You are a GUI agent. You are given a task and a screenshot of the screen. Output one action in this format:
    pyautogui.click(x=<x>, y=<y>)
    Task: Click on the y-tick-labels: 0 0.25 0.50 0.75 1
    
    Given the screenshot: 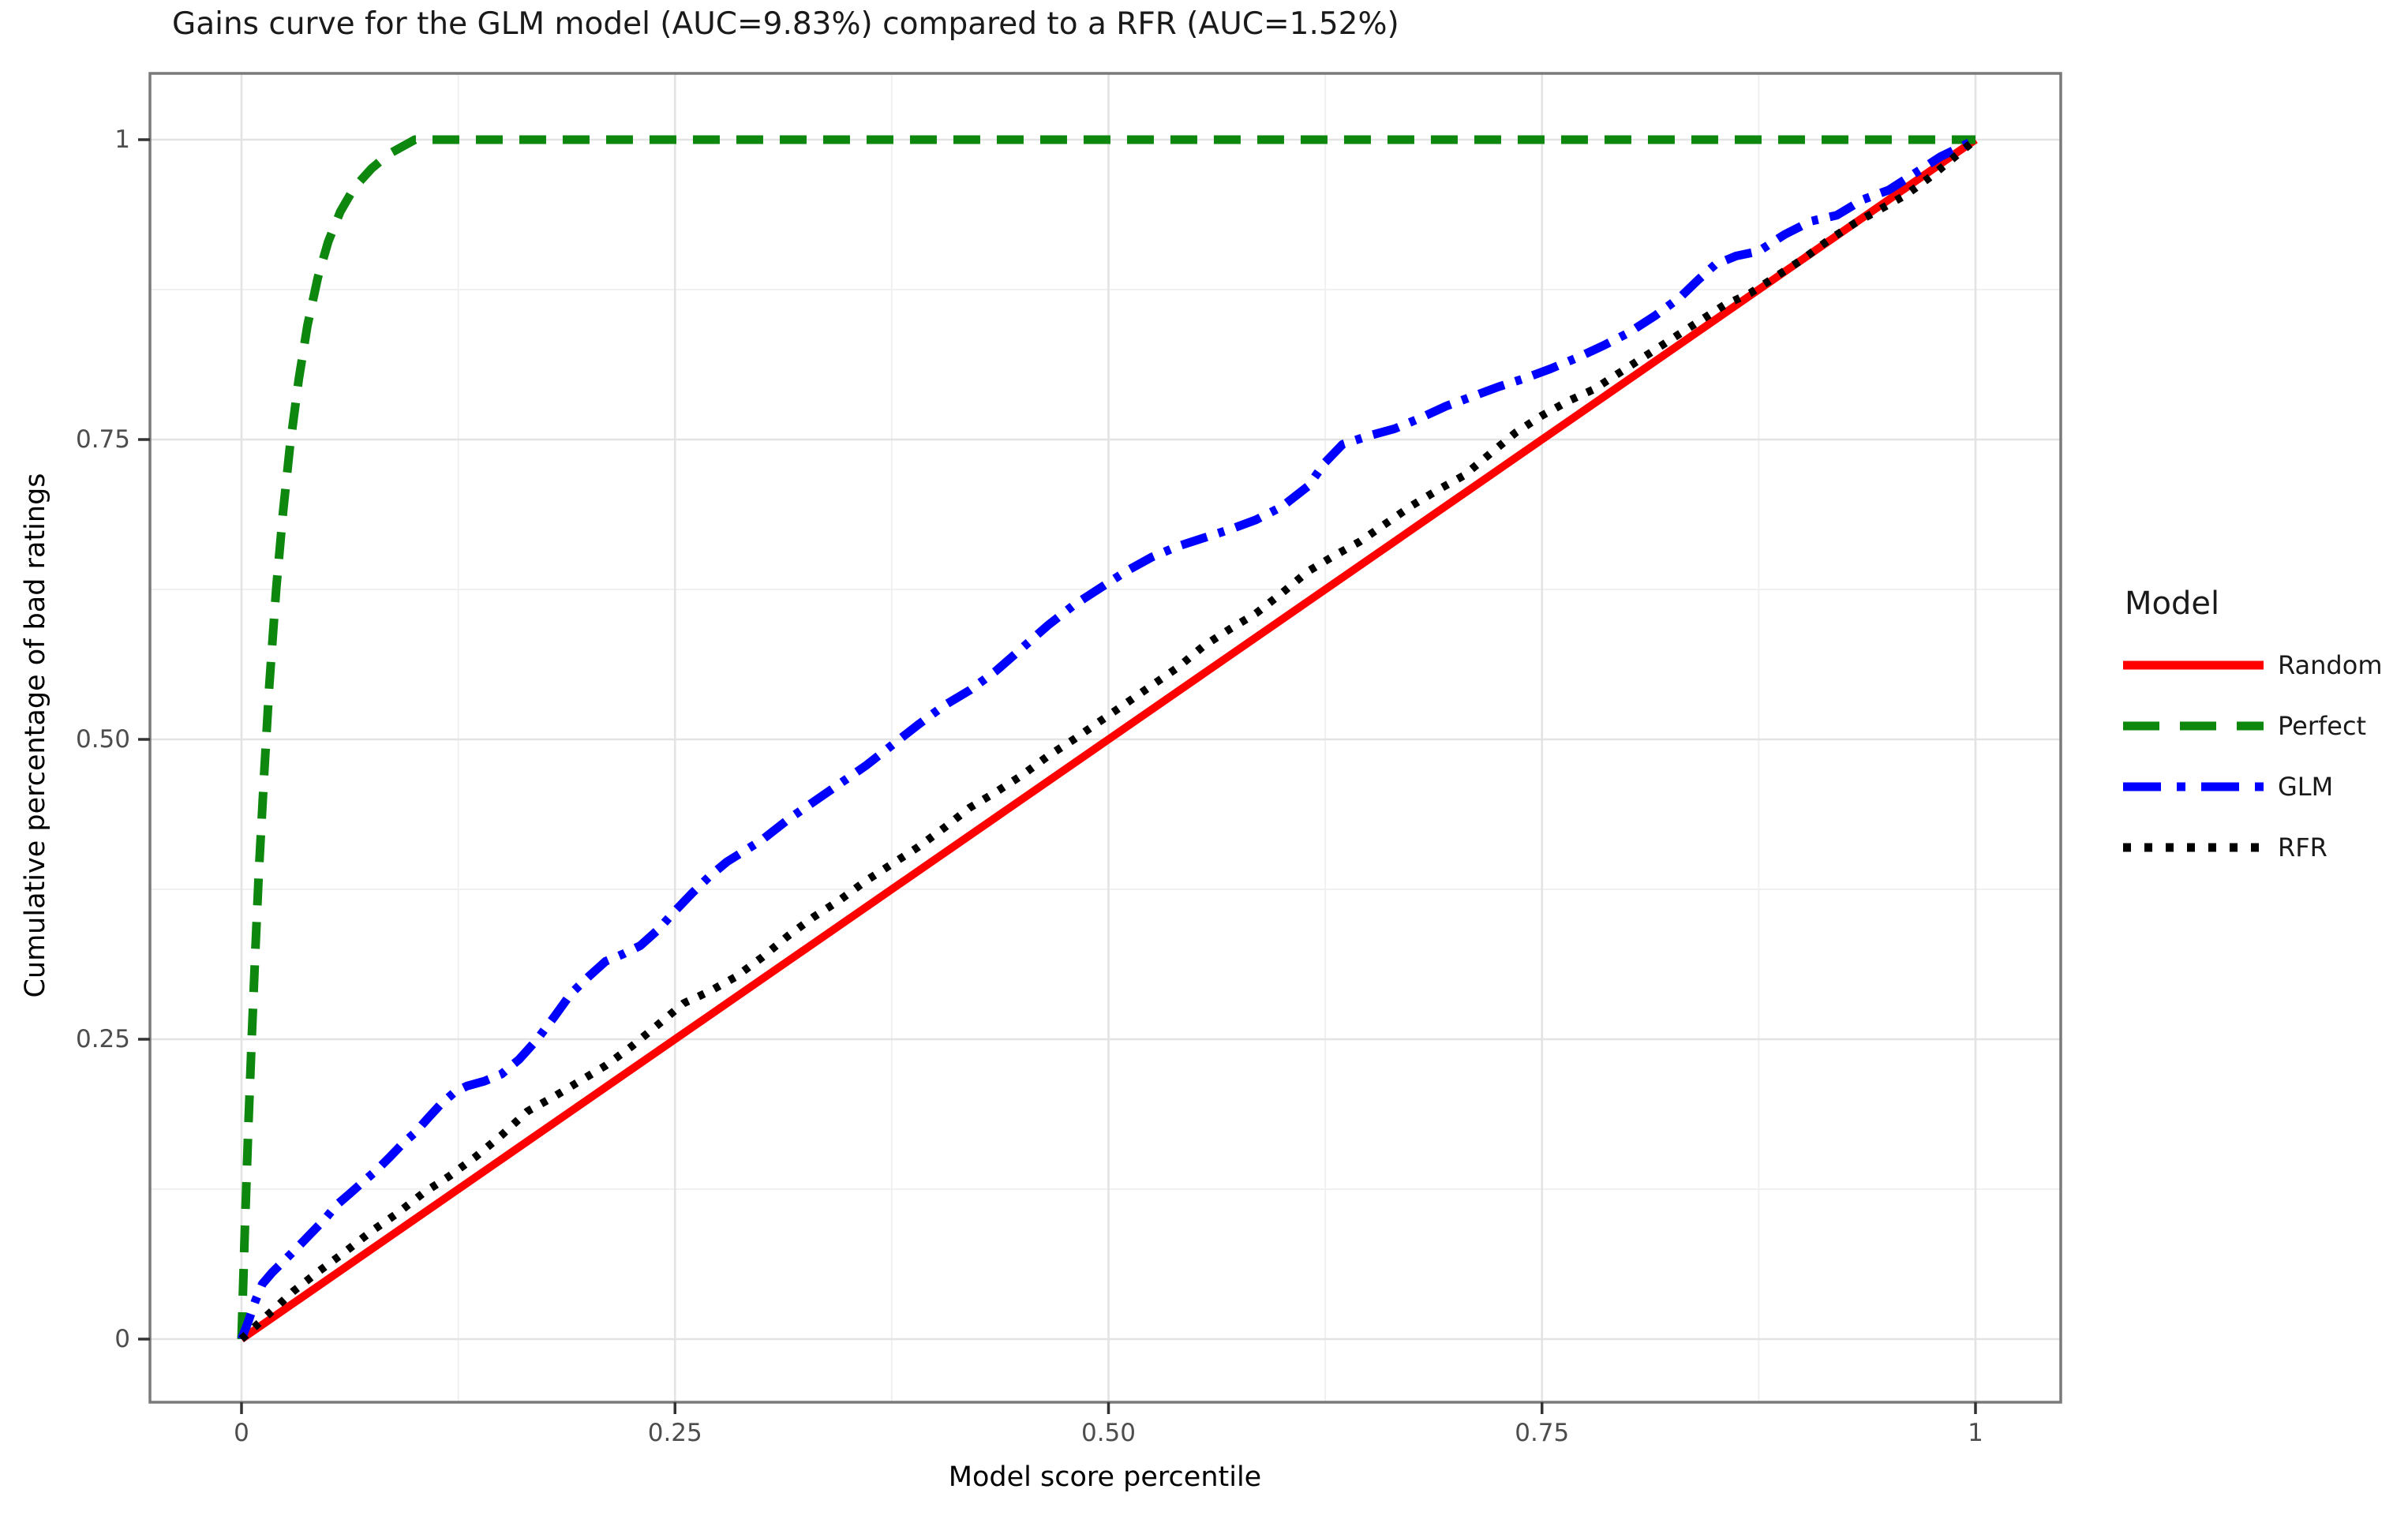 What is the action you would take?
    pyautogui.click(x=65, y=759)
    